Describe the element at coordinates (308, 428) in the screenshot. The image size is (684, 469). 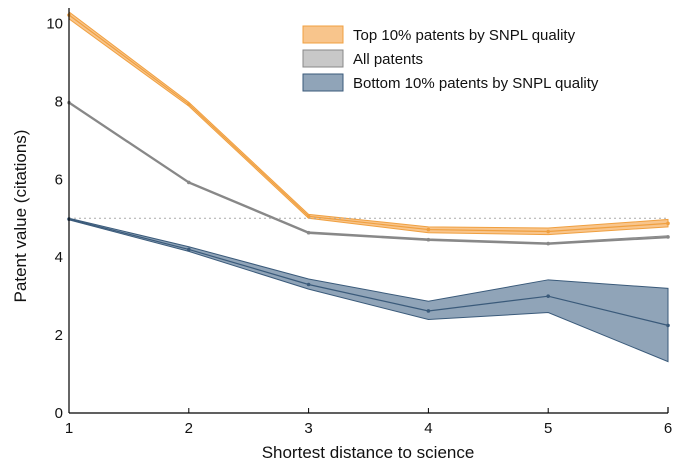
I see `x-tick-label: 3` at that location.